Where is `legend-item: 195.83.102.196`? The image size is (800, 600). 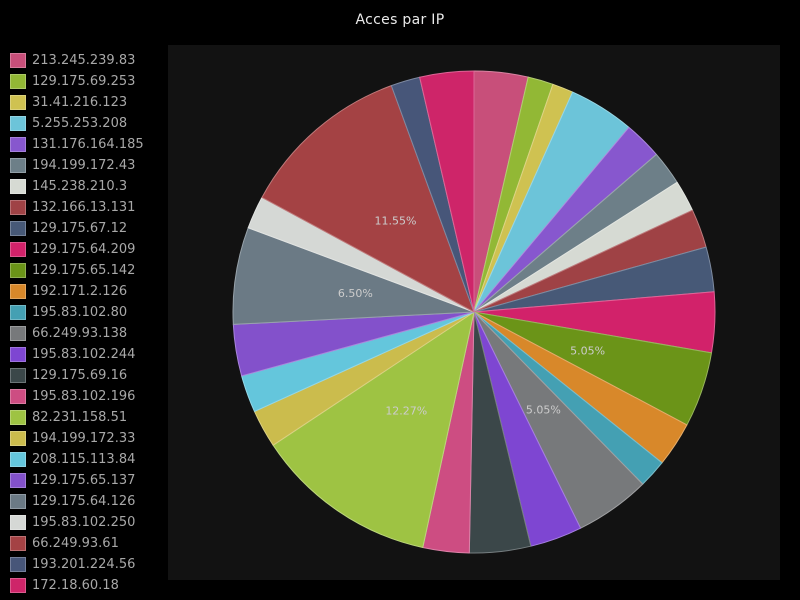 legend-item: 195.83.102.196 is located at coordinates (77, 396).